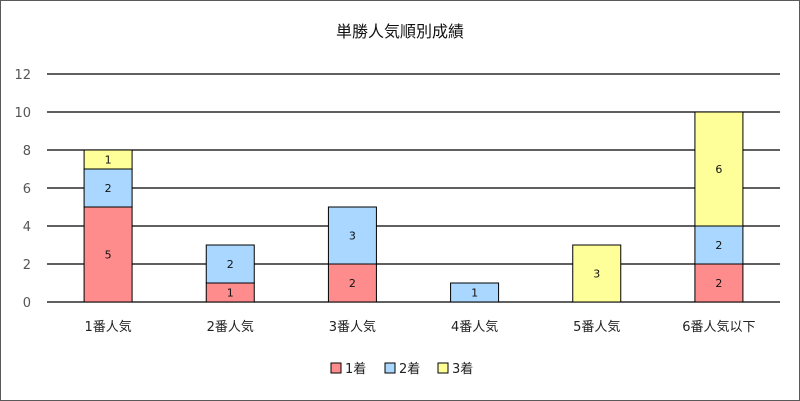  What do you see at coordinates (22, 189) in the screenshot?
I see `y-axis: 0 2 4 6 8 10 12` at bounding box center [22, 189].